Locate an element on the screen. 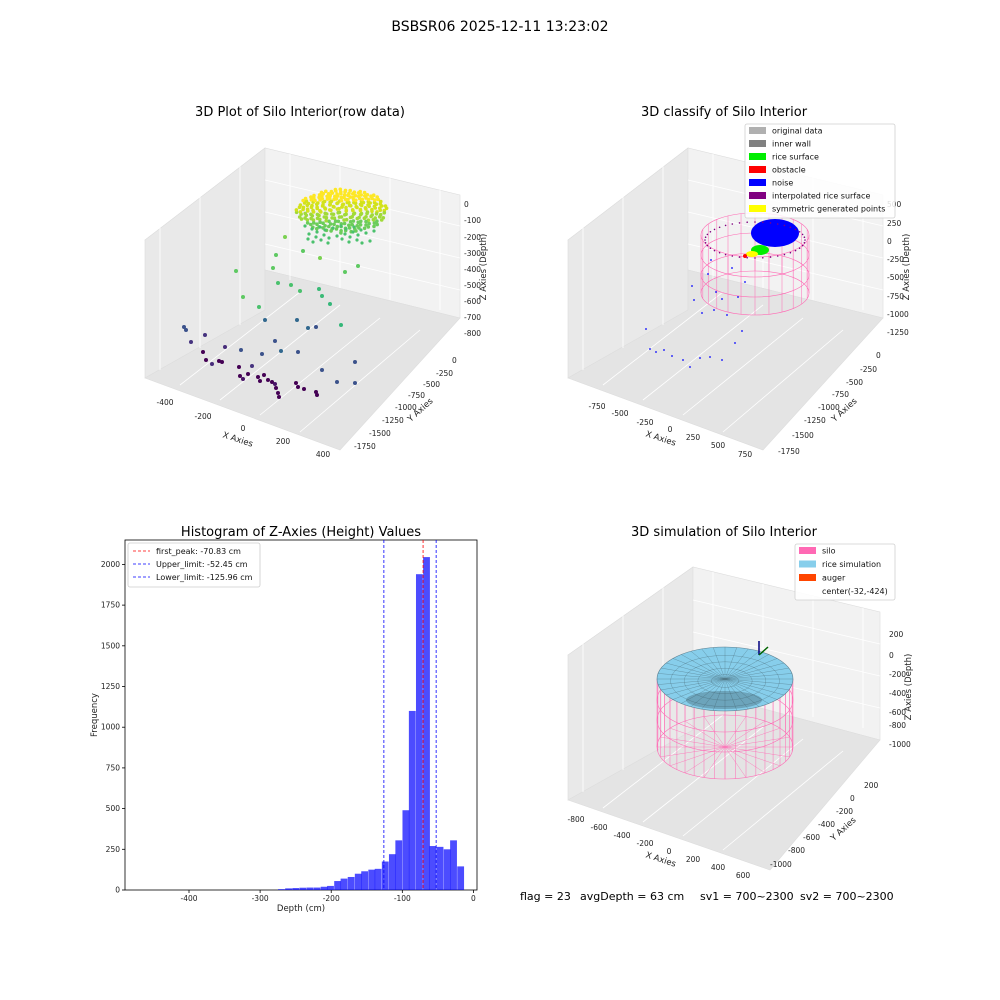 Image resolution: width=1000 pixels, height=1000 pixels. panel-raw-title: 3D Plot of Silo Interior(row data) is located at coordinates (300, 112).